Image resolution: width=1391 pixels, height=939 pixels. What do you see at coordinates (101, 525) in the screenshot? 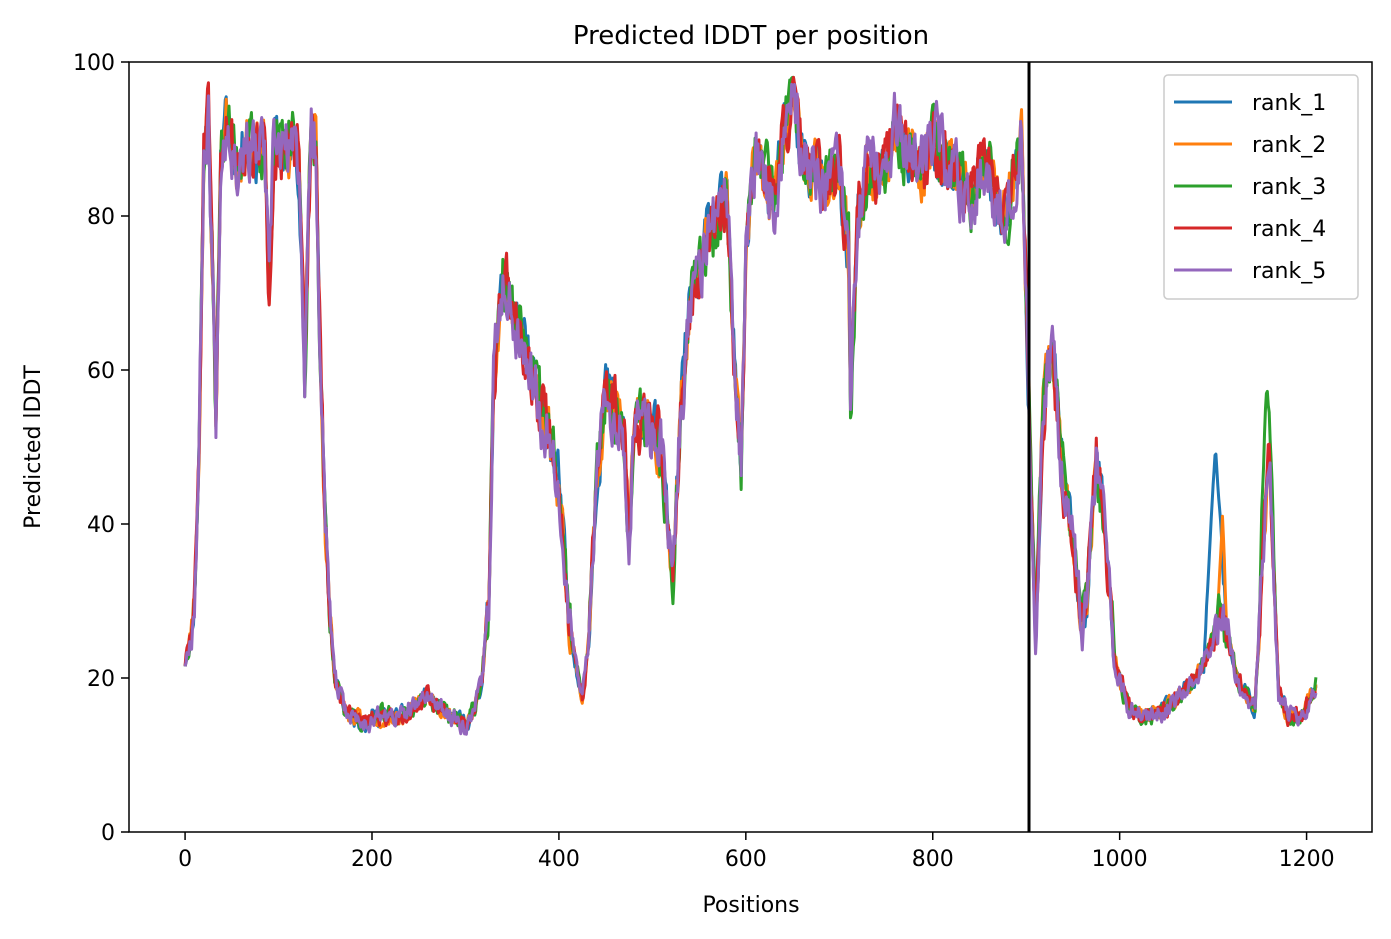
I see `y-tick-label: 40` at bounding box center [101, 525].